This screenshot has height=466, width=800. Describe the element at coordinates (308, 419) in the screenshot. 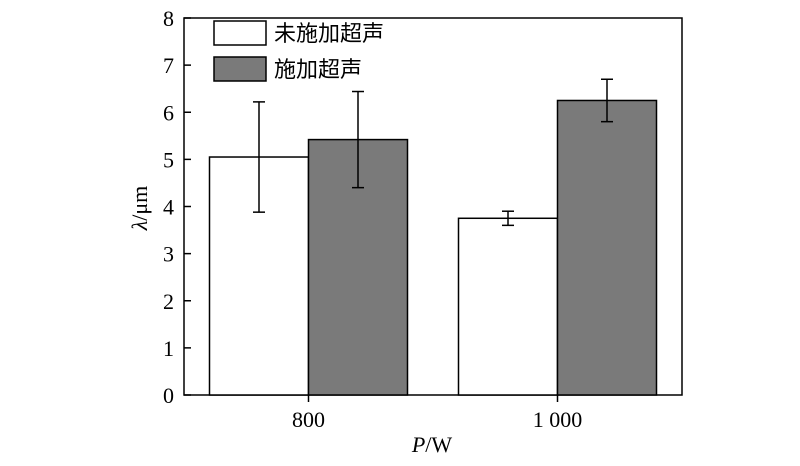

I see `x-tick-label-1: 800` at that location.